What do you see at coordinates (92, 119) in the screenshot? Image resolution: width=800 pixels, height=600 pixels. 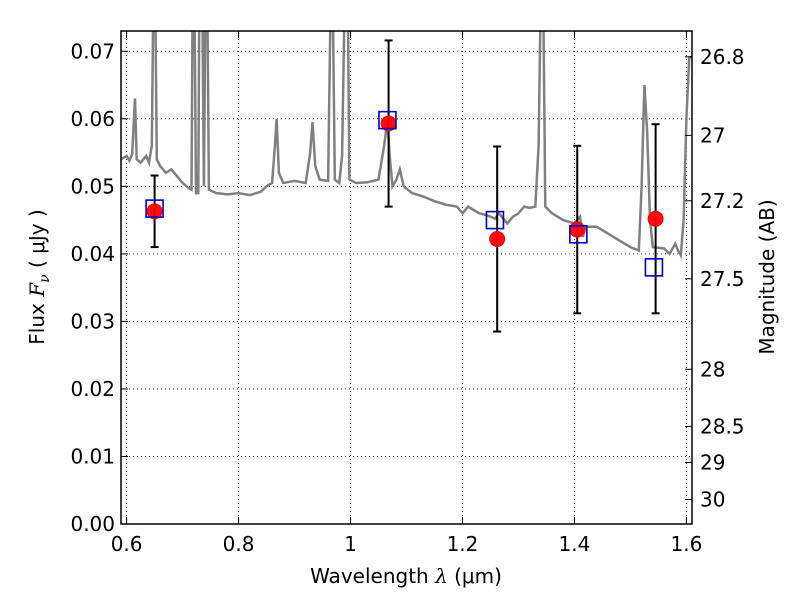 I see `y-tick-label: 0.06` at bounding box center [92, 119].